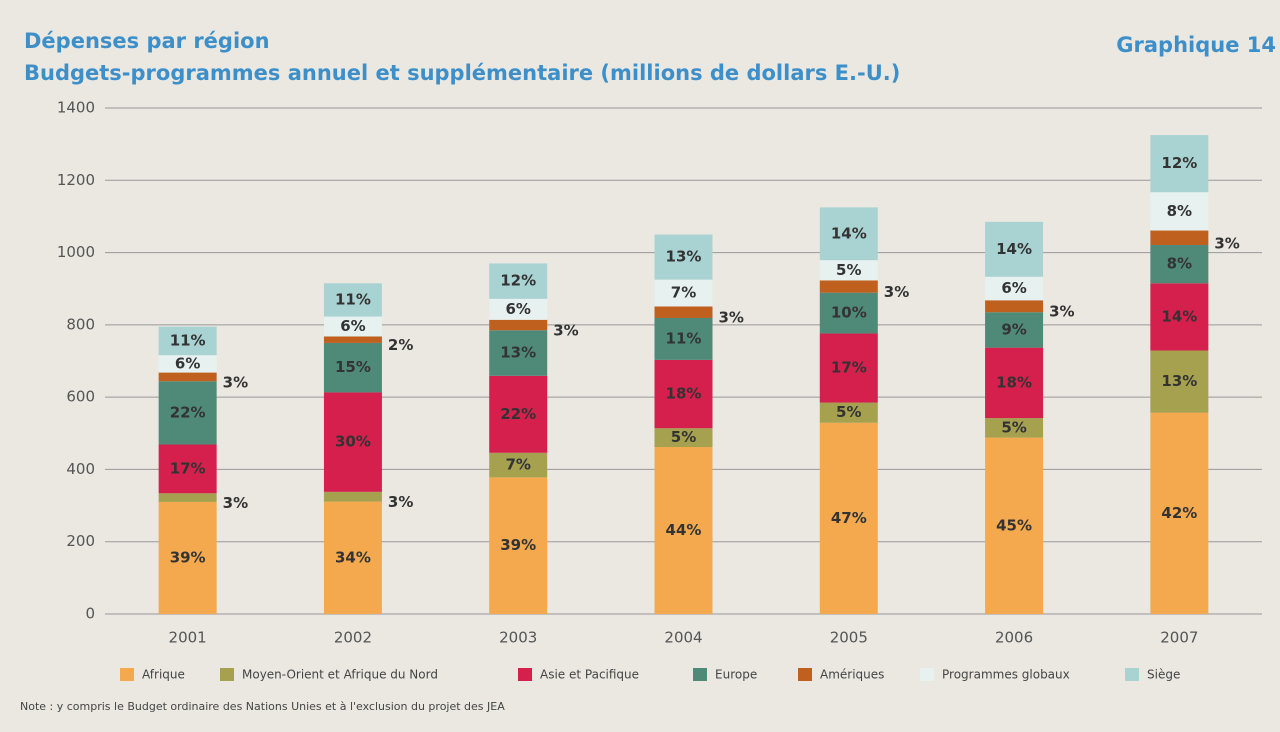 This screenshot has height=732, width=1280. I want to click on legend-label: Amériques, so click(852, 675).